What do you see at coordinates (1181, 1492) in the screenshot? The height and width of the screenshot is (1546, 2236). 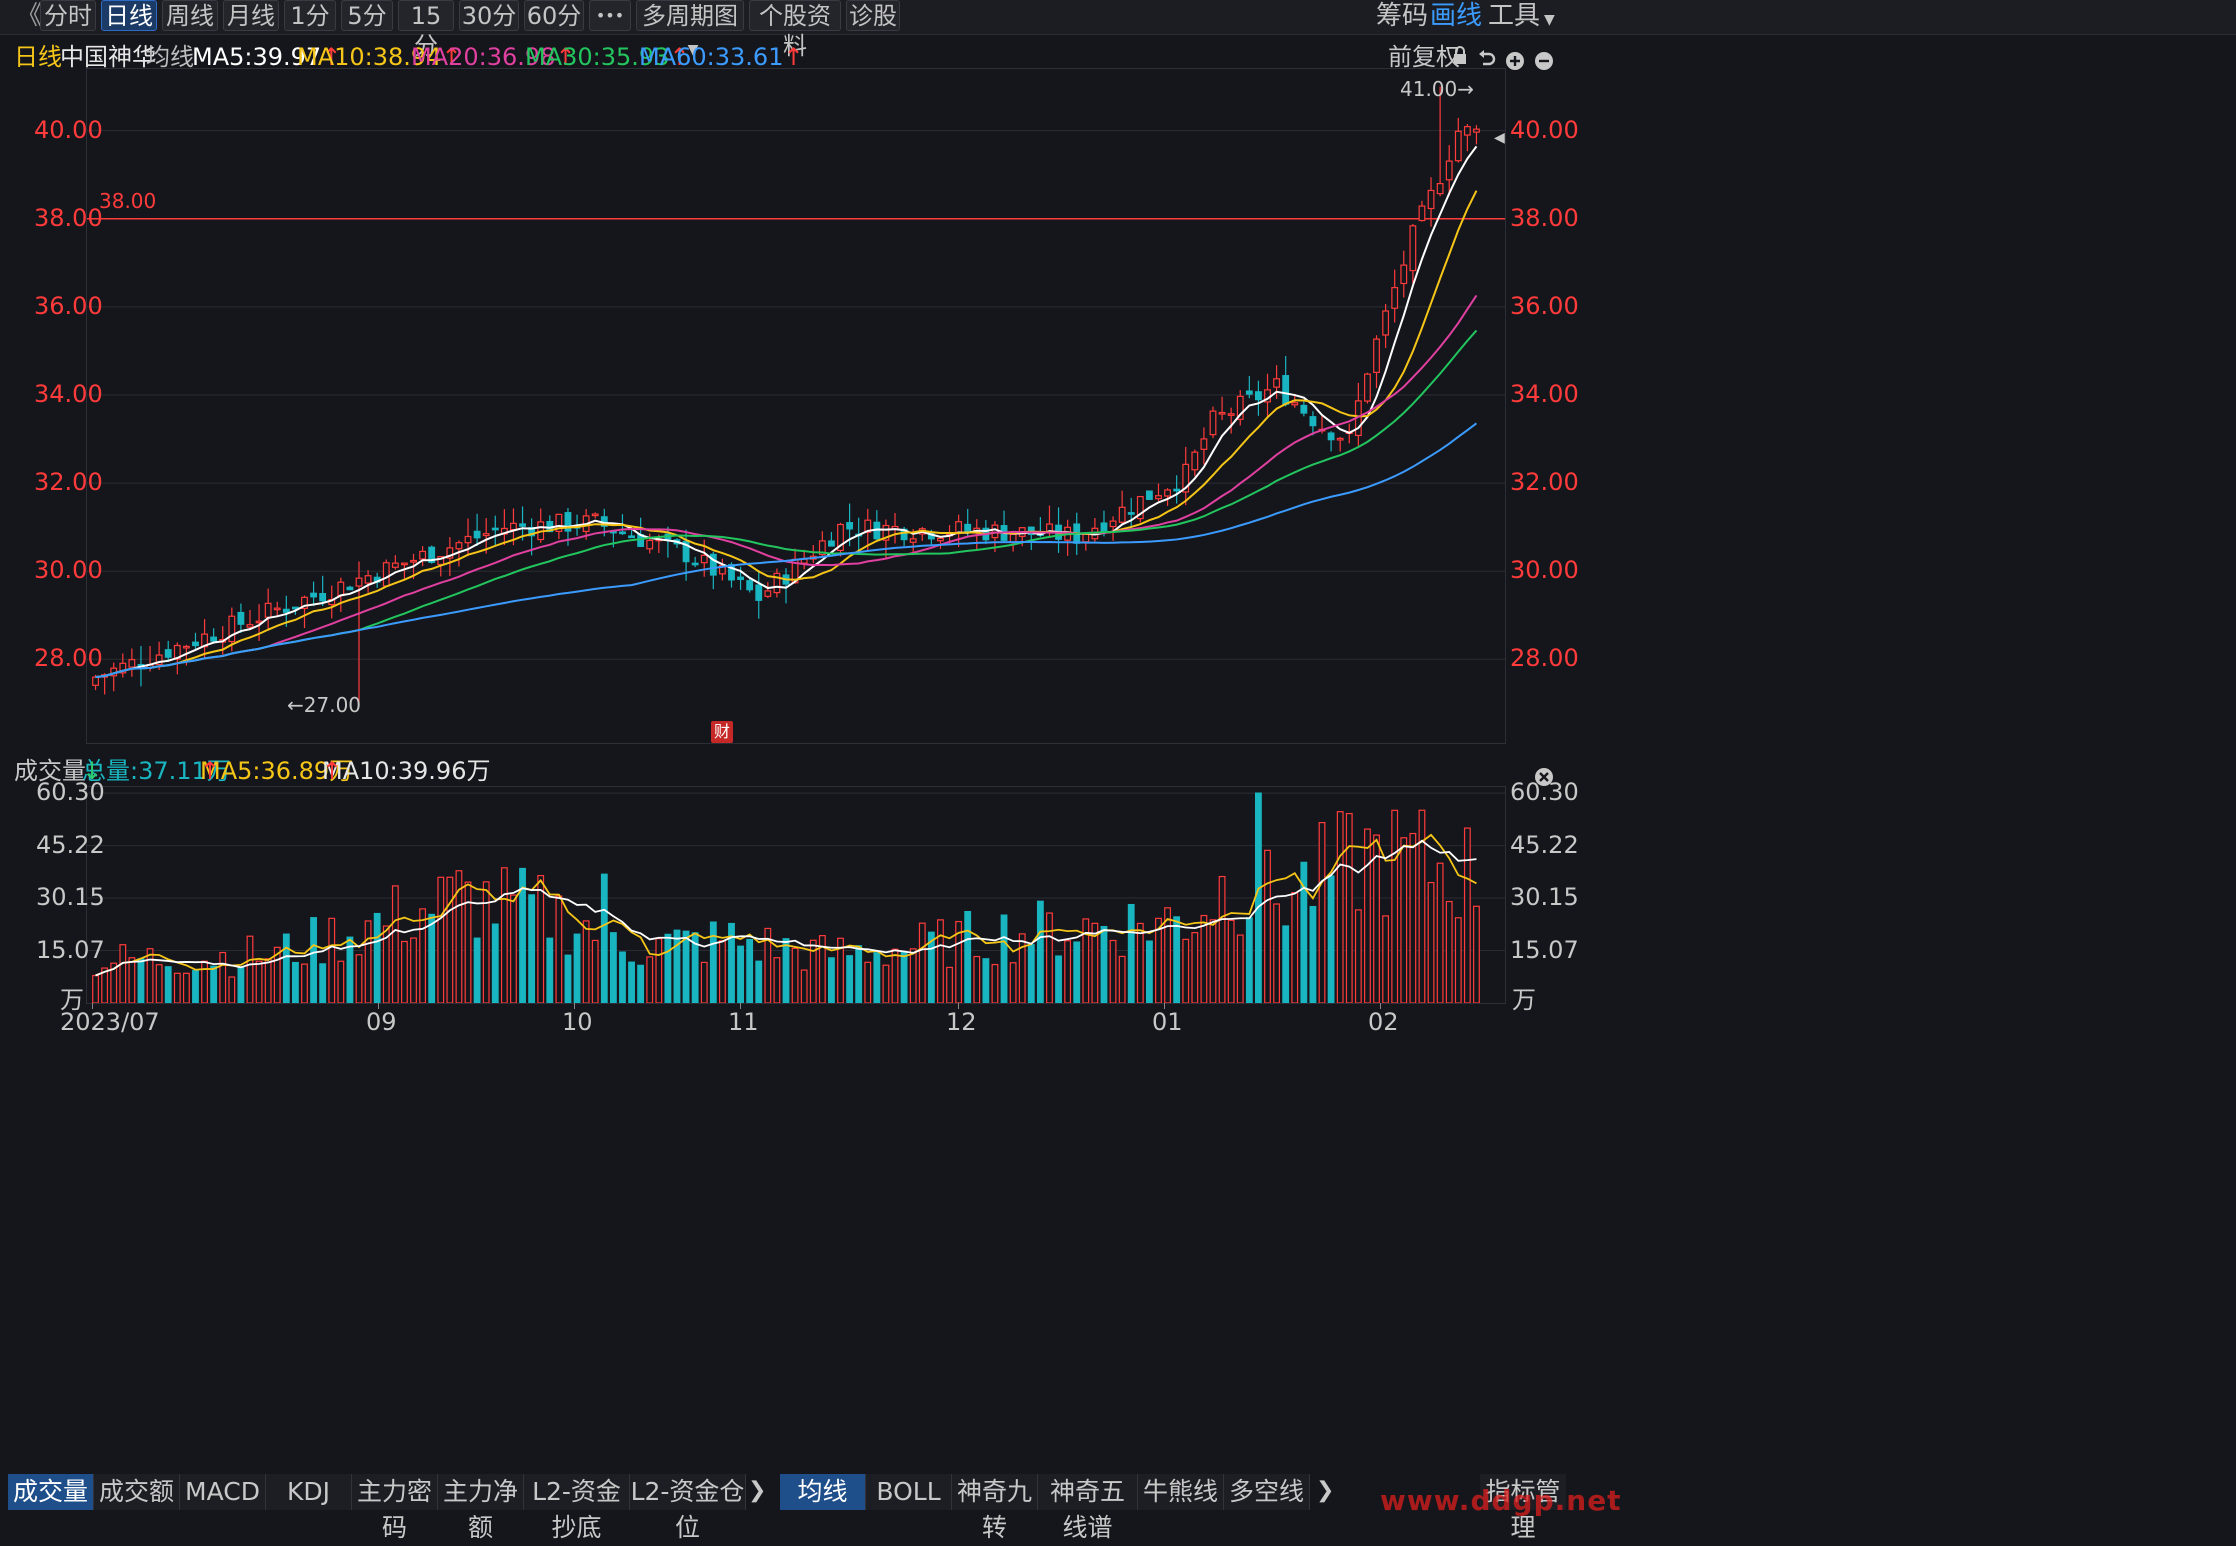 I see `overlay-tab: 牛熊线` at bounding box center [1181, 1492].